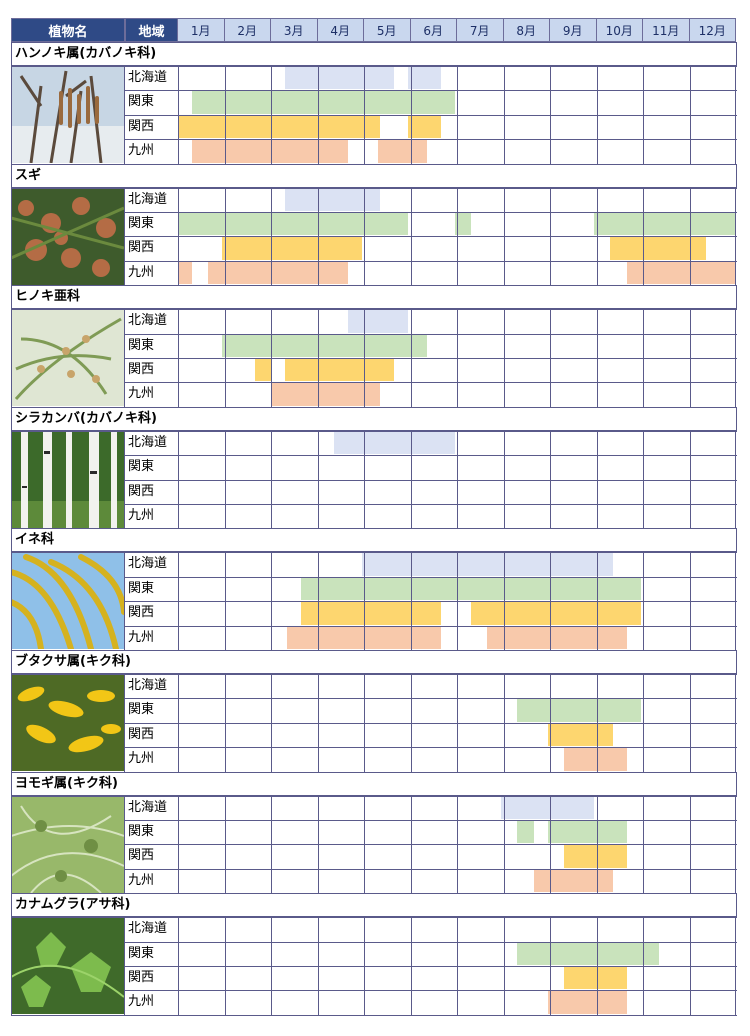 The height and width of the screenshot is (1036, 750). What do you see at coordinates (573, 30) in the screenshot?
I see `month-header: 9月` at bounding box center [573, 30].